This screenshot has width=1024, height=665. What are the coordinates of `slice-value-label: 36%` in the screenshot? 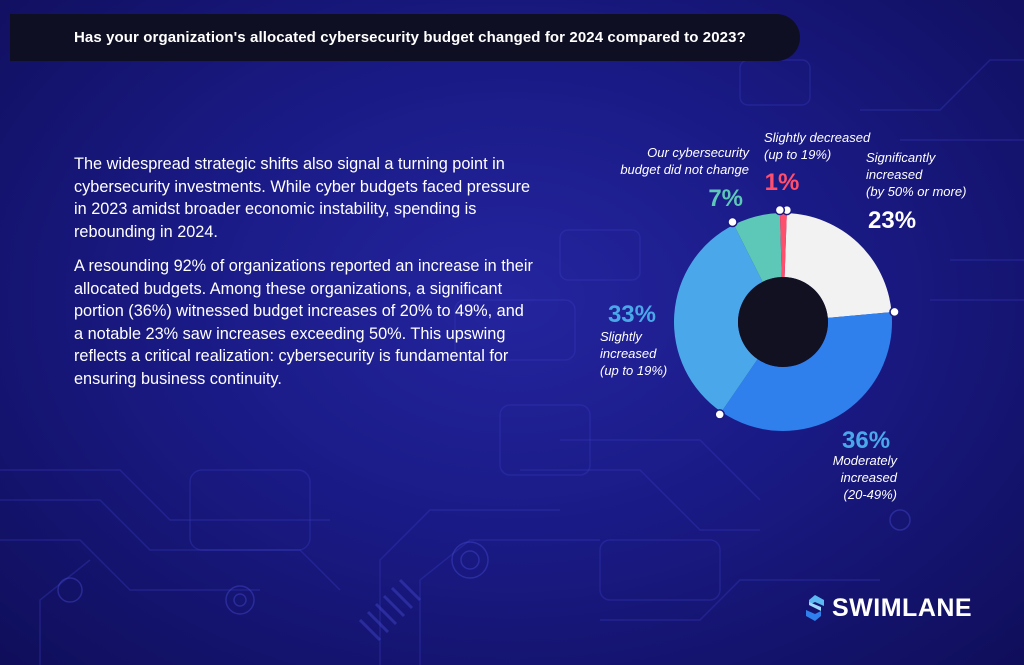 It's located at (866, 440).